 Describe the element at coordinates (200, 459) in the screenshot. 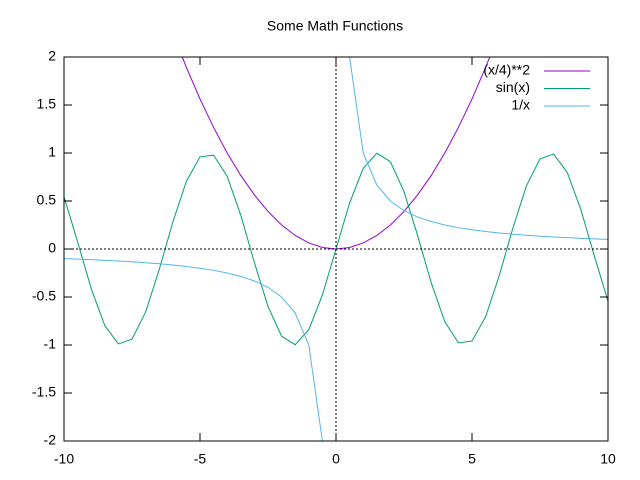

I see `x-tick-label: -5` at that location.